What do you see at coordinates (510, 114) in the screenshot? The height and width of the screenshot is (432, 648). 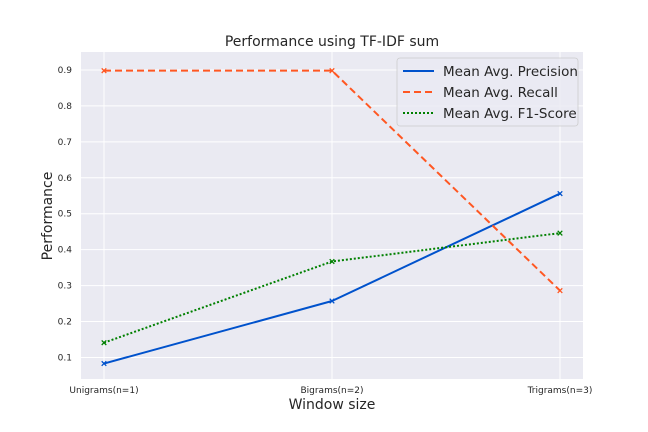 I see `legend-label: Mean Avg. F1-Score` at bounding box center [510, 114].